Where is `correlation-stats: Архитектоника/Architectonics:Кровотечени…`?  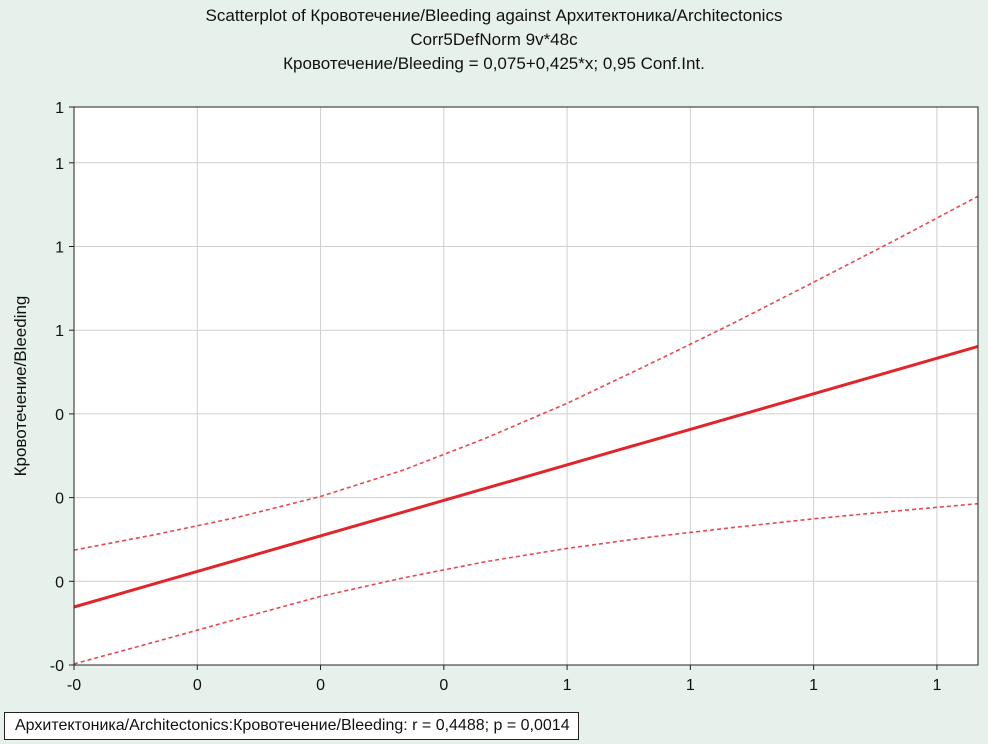
correlation-stats: Архитектоника/Architectonics:Кровотечени… is located at coordinates (291, 726).